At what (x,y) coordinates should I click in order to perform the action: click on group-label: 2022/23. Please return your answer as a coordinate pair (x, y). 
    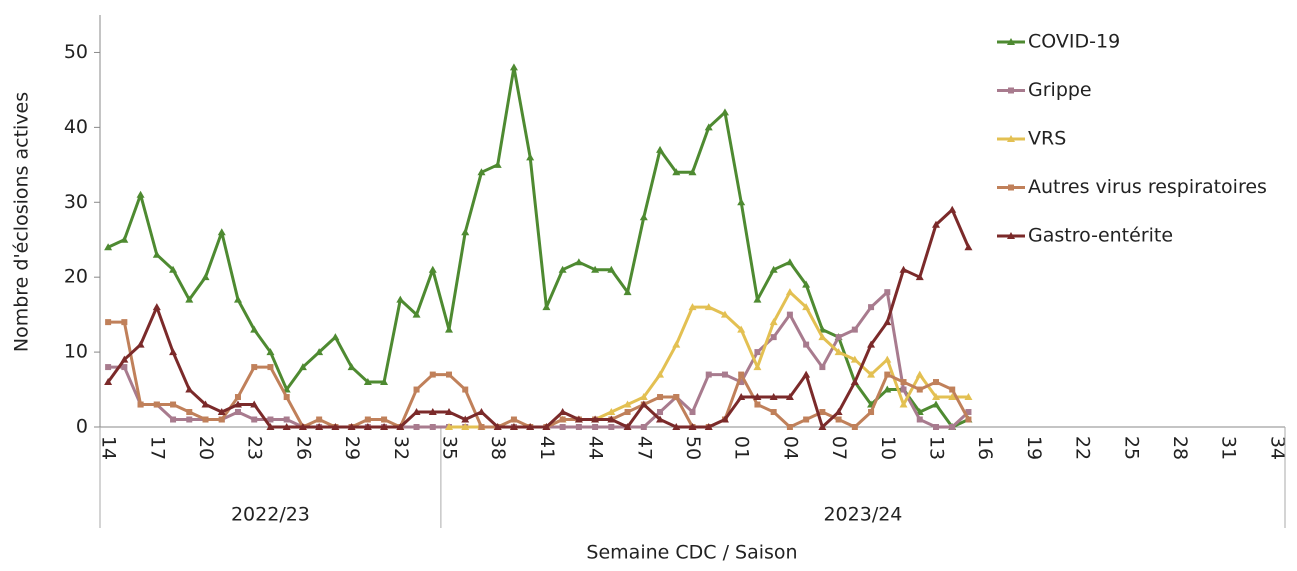
    Looking at the image, I should click on (270, 515).